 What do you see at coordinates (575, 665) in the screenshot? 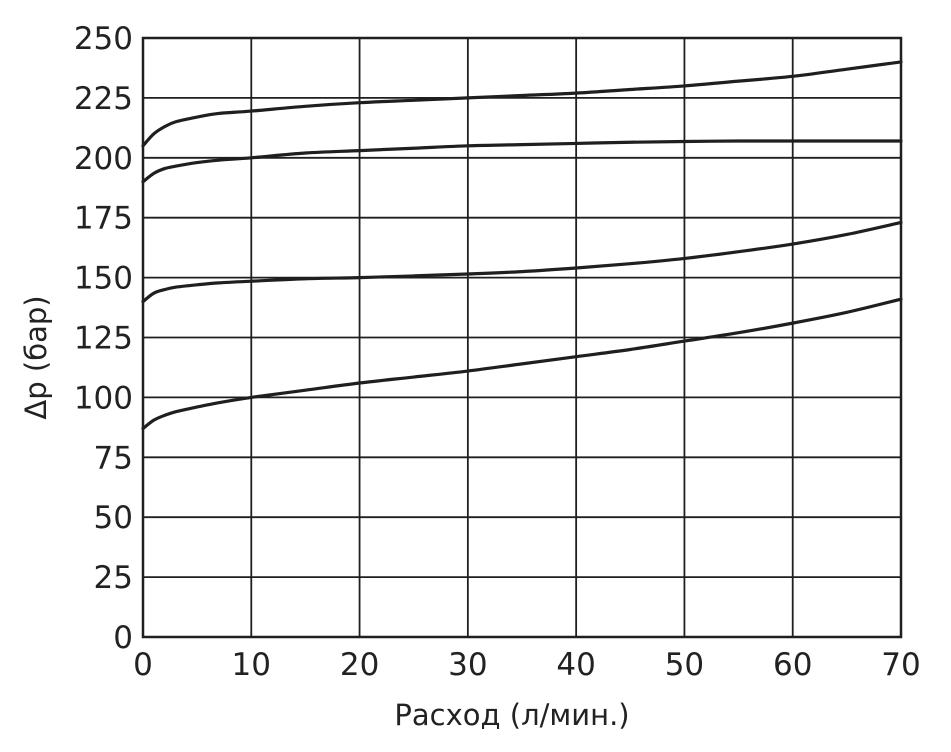
I see `x-tick-label: 40` at bounding box center [575, 665].